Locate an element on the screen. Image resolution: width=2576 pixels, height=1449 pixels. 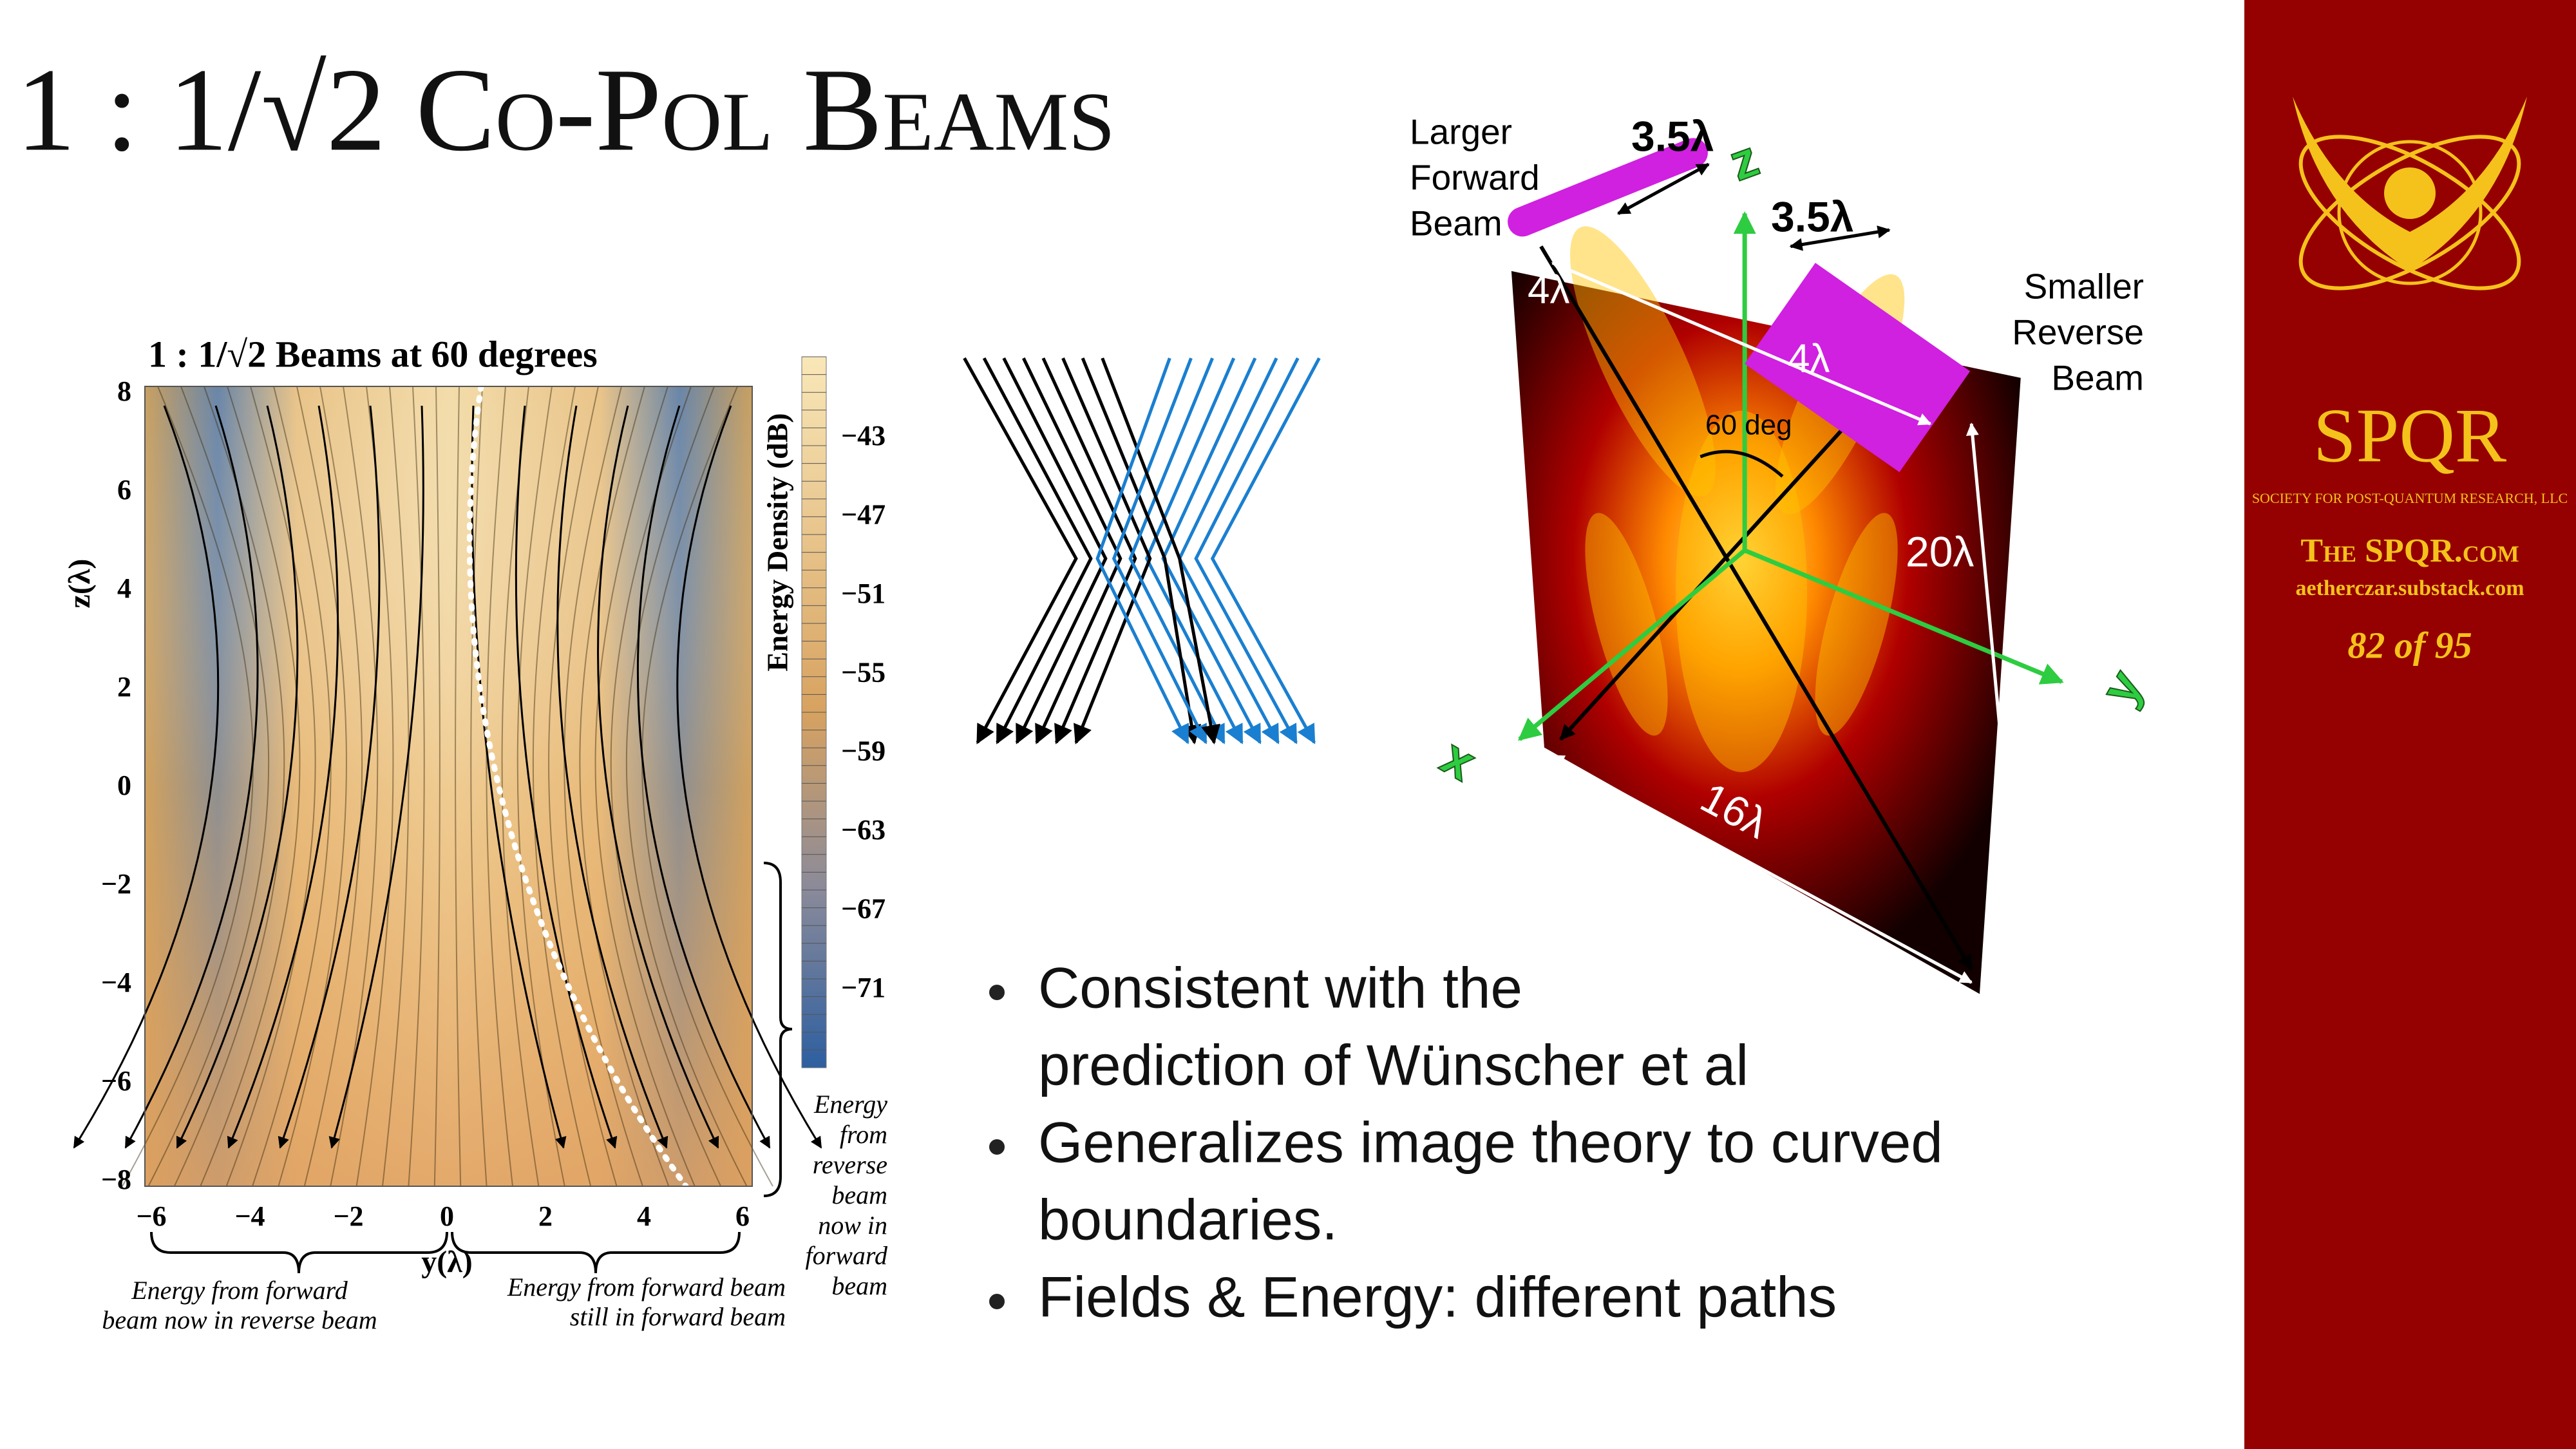
label: 4λ is located at coordinates (1809, 358).